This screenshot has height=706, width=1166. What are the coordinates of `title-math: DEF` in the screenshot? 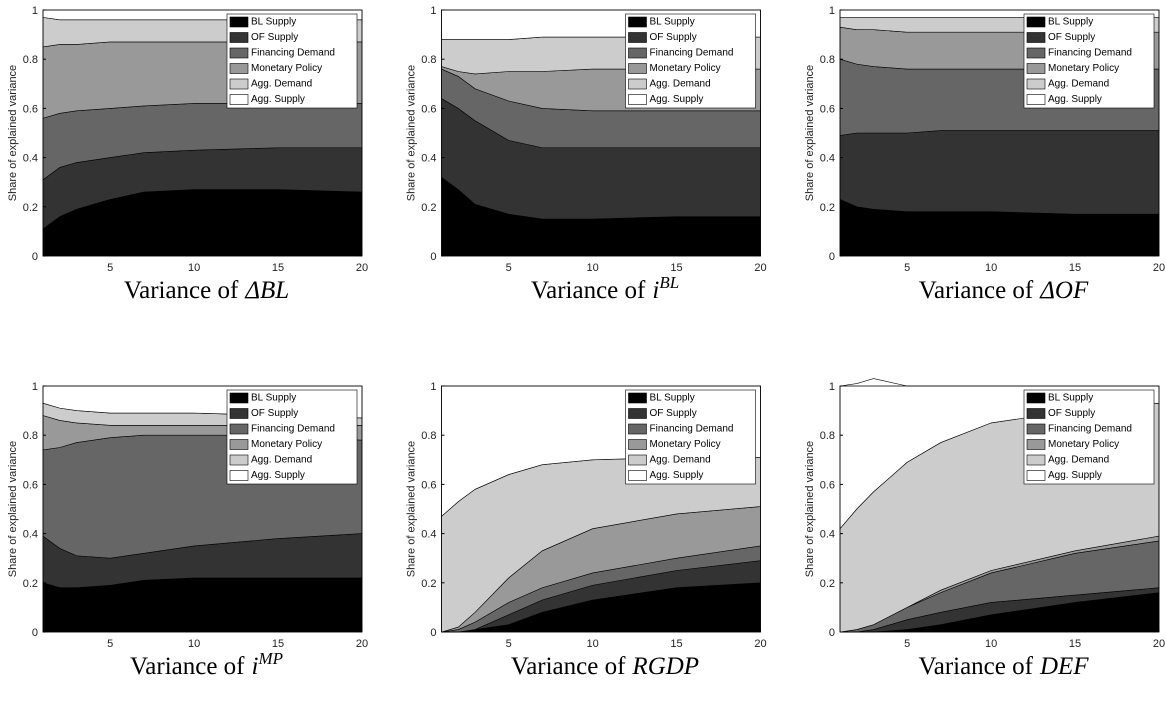 It's located at (1064, 666).